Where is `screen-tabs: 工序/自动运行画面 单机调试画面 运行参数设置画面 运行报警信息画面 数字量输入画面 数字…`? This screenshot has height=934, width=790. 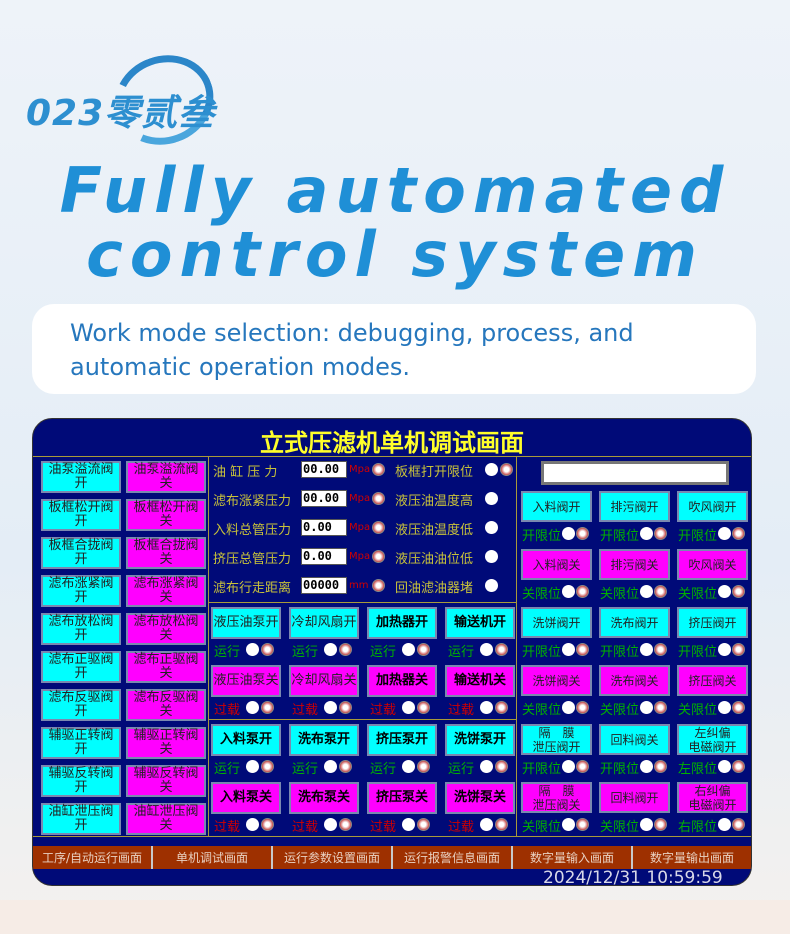 screen-tabs: 工序/自动运行画面 单机调试画面 运行参数设置画面 运行报警信息画面 数字量输入画面 数字… is located at coordinates (392, 857).